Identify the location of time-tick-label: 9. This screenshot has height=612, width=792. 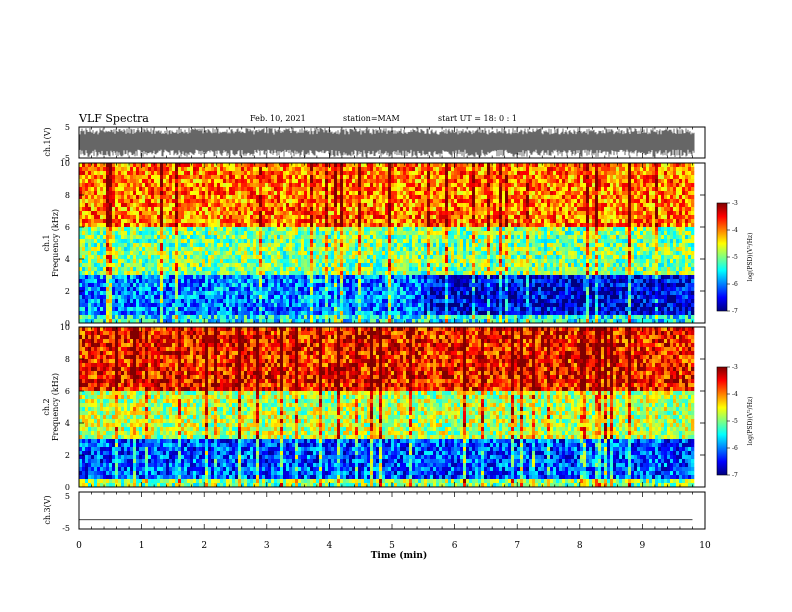
(643, 546).